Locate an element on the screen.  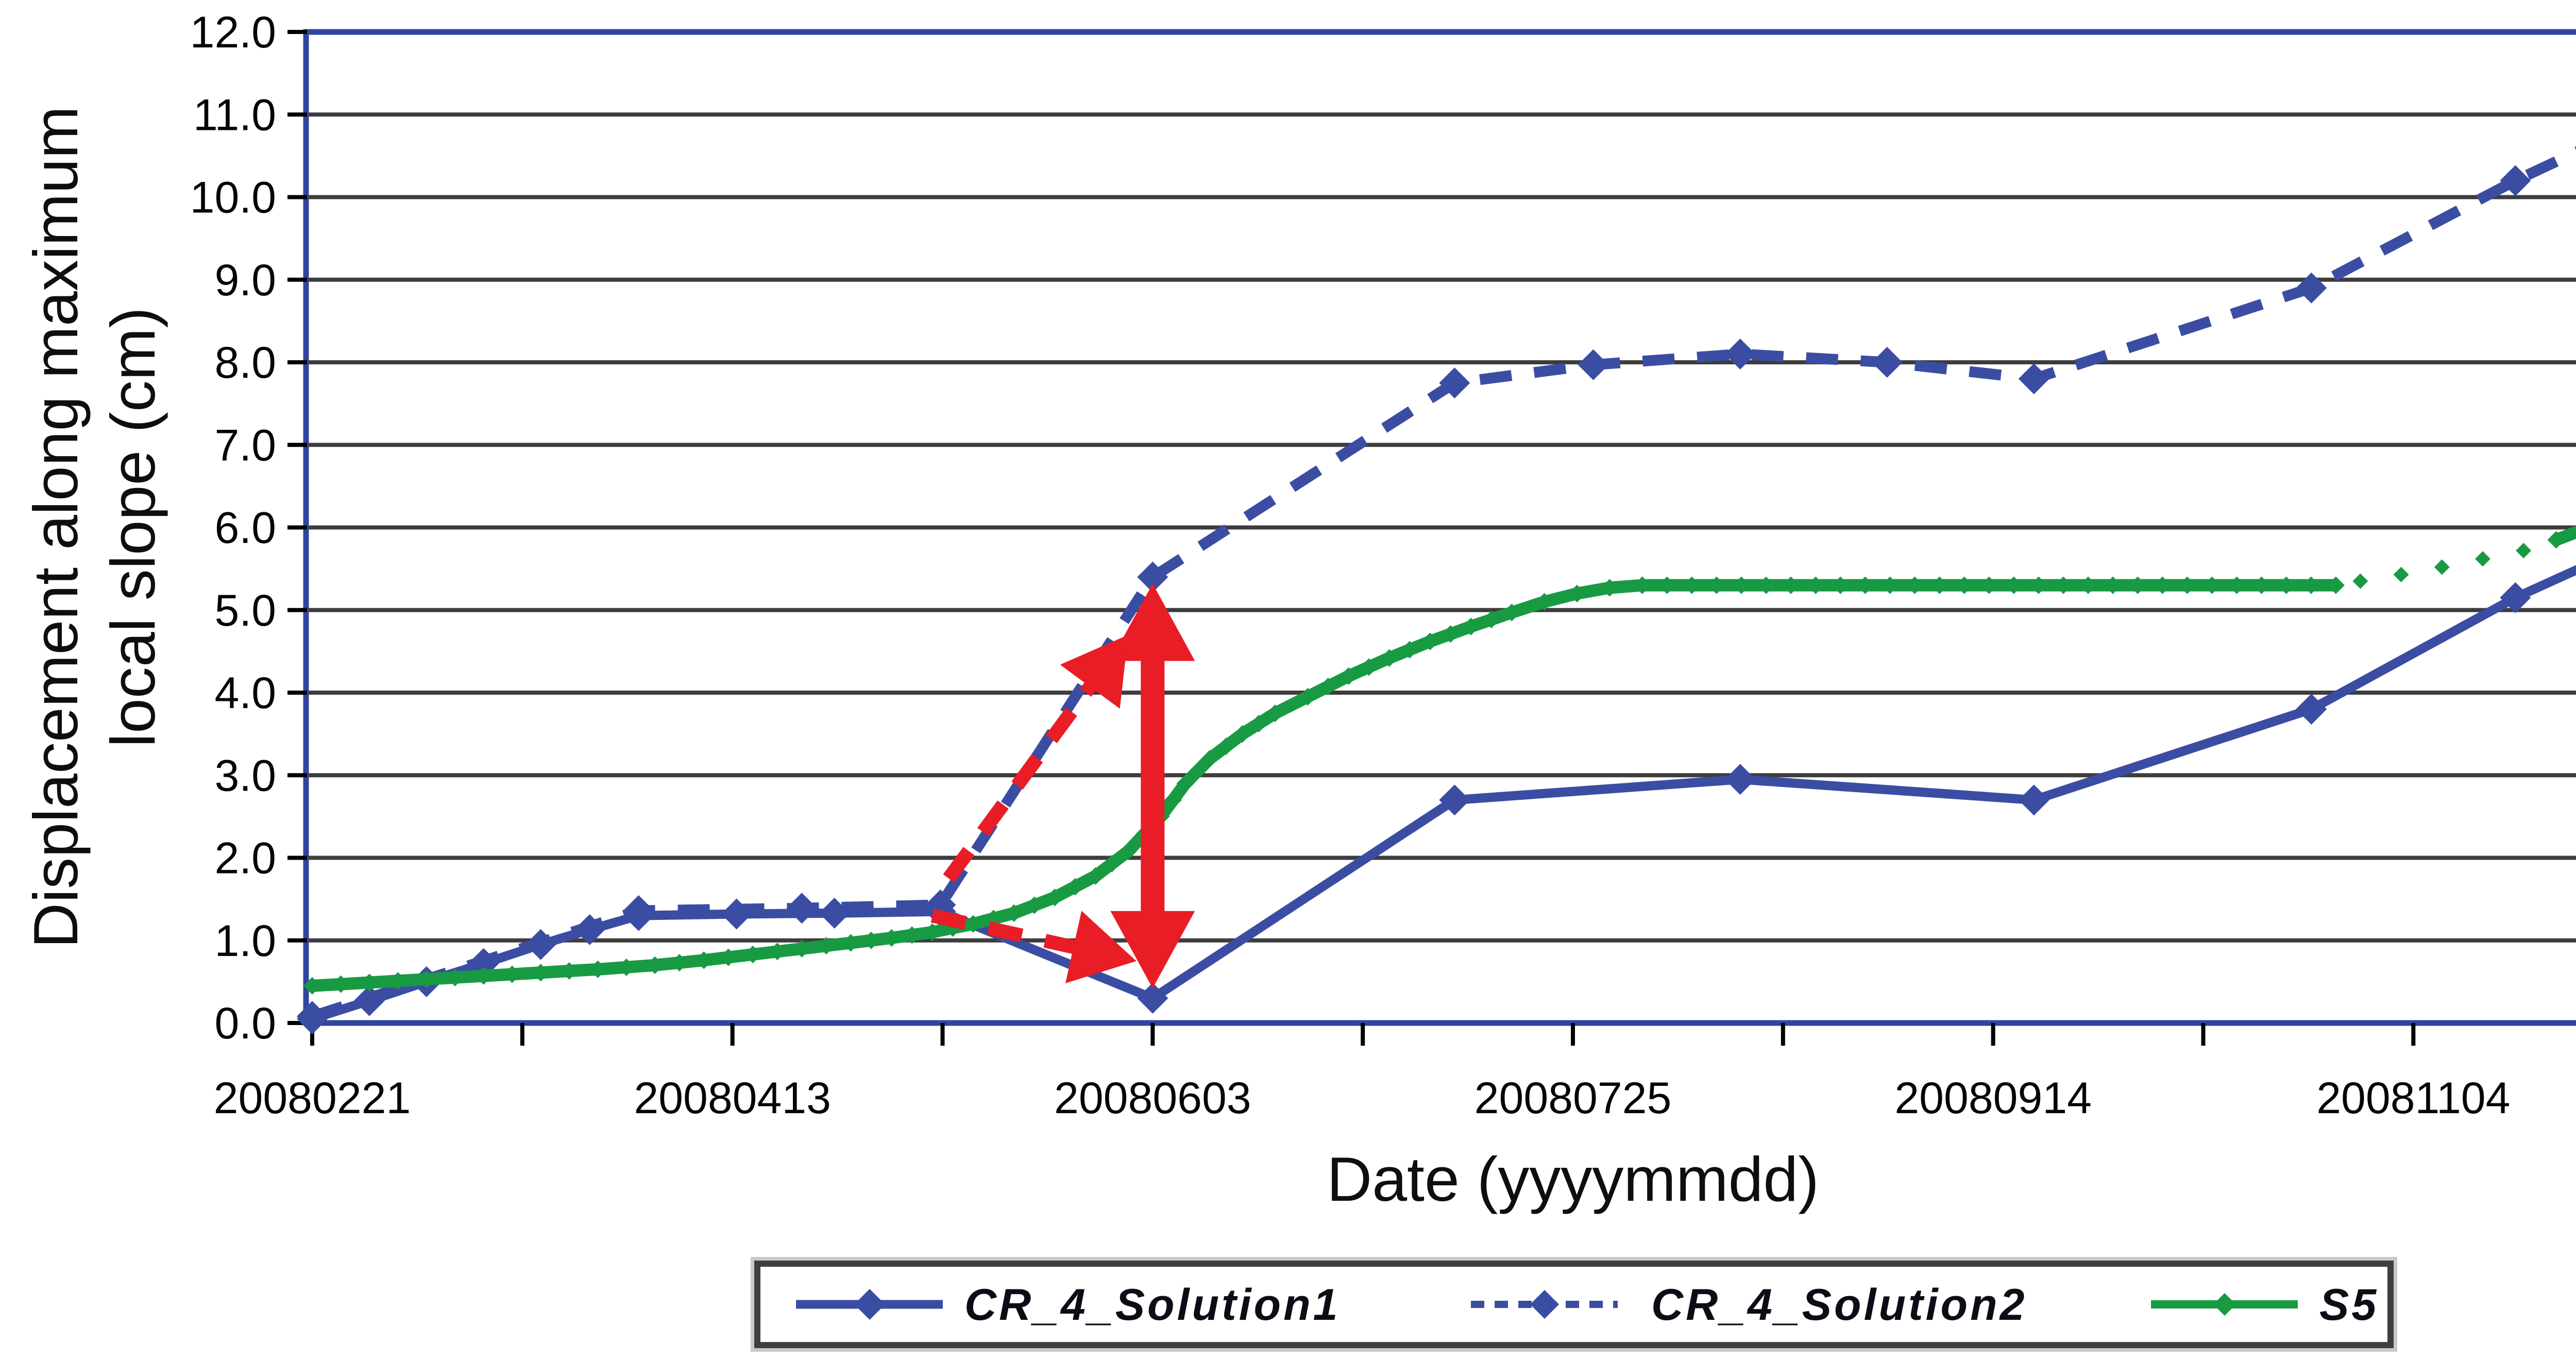
x-tick-label: 20080914 is located at coordinates (1993, 1098).